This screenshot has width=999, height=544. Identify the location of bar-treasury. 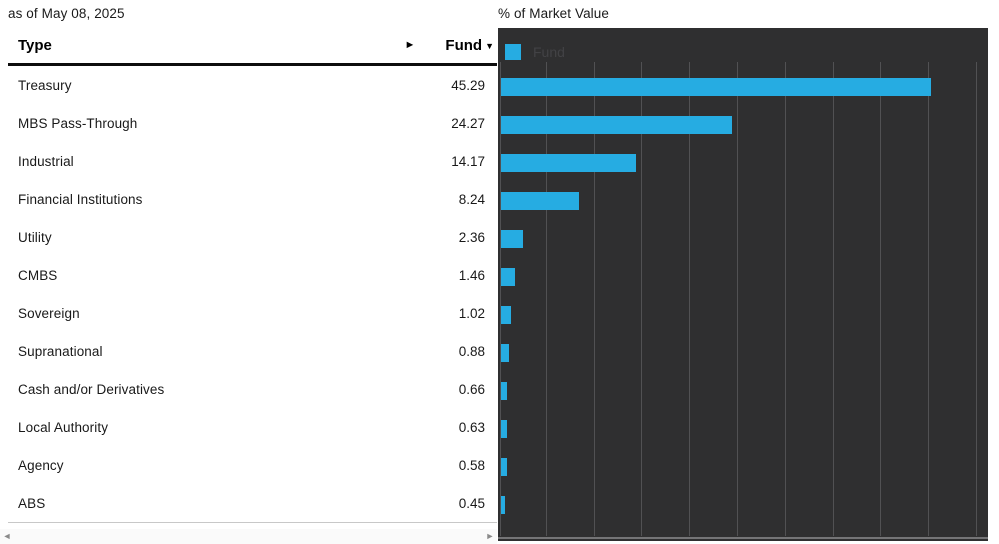
(716, 87).